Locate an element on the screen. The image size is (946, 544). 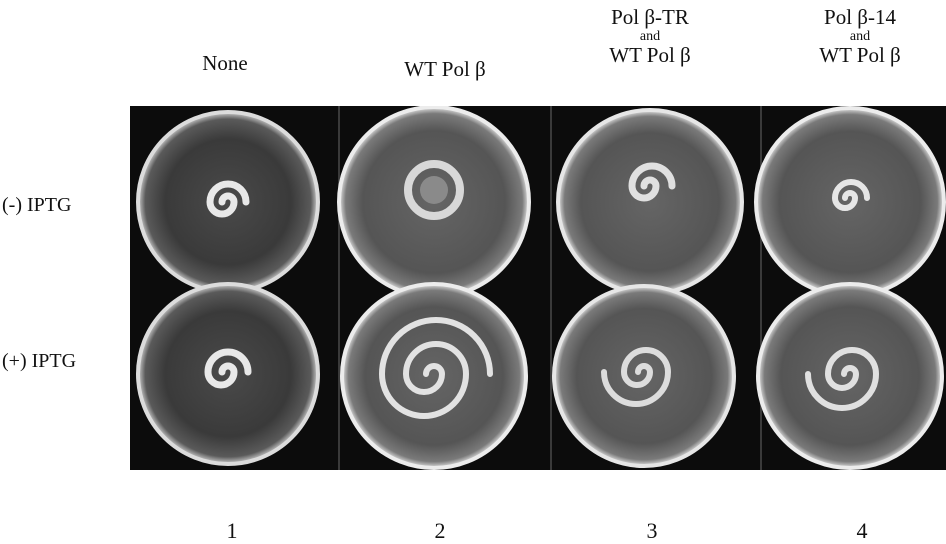
plate-lane2-plus-iptg is located at coordinates (434, 376).